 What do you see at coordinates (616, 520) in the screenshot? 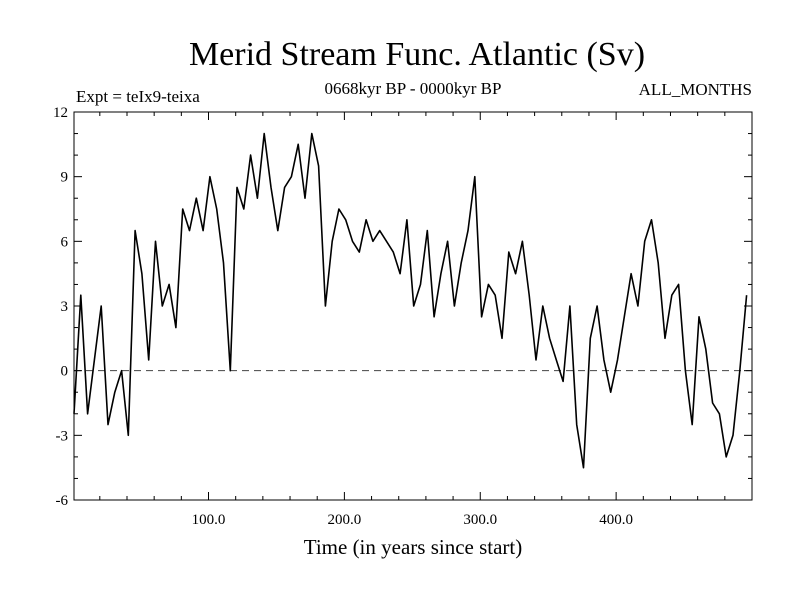
I see `x-tick-label: 400.0` at bounding box center [616, 520].